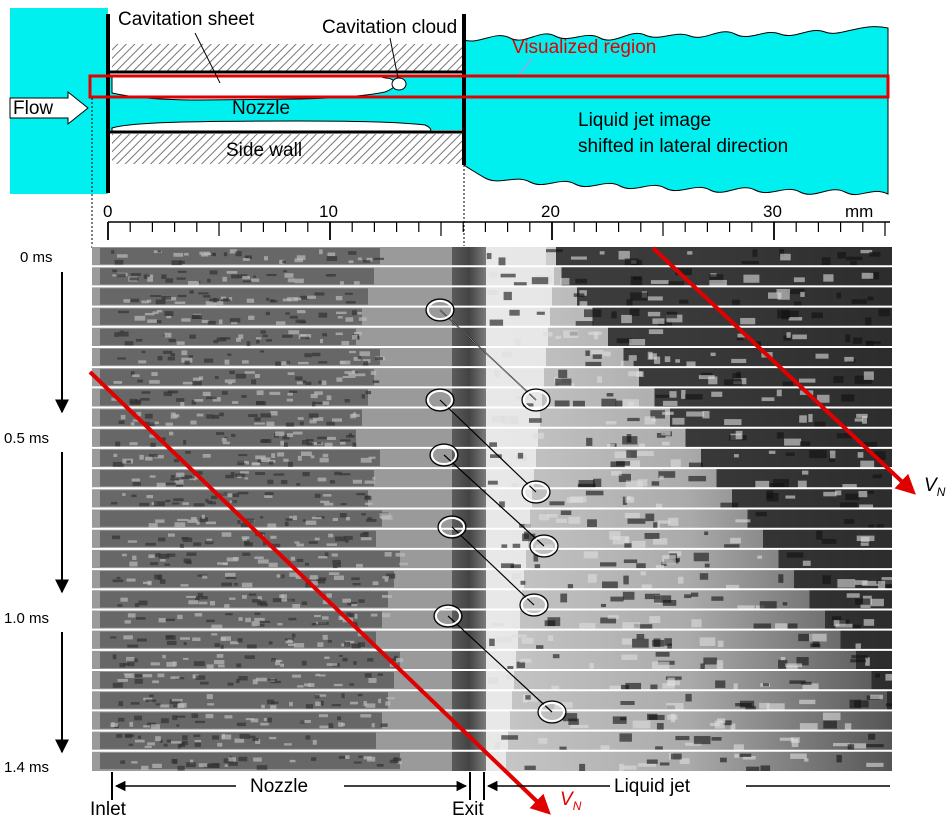  I want to click on cavitation-sheet-label: Cavitation sheet, so click(186, 19).